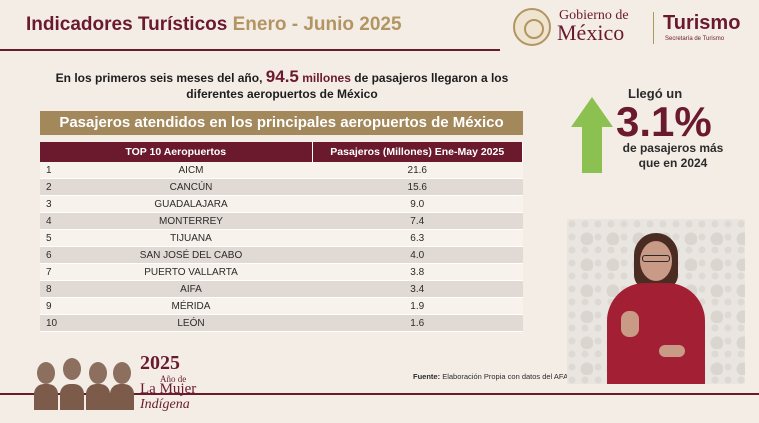  Describe the element at coordinates (427, 376) in the screenshot. I see `source-label: Fuente:` at that location.